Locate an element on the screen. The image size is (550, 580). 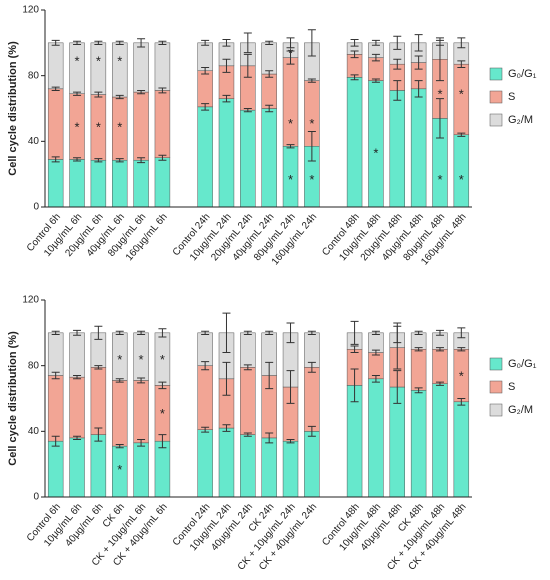
legend-label: S is located at coordinates (511, 97).